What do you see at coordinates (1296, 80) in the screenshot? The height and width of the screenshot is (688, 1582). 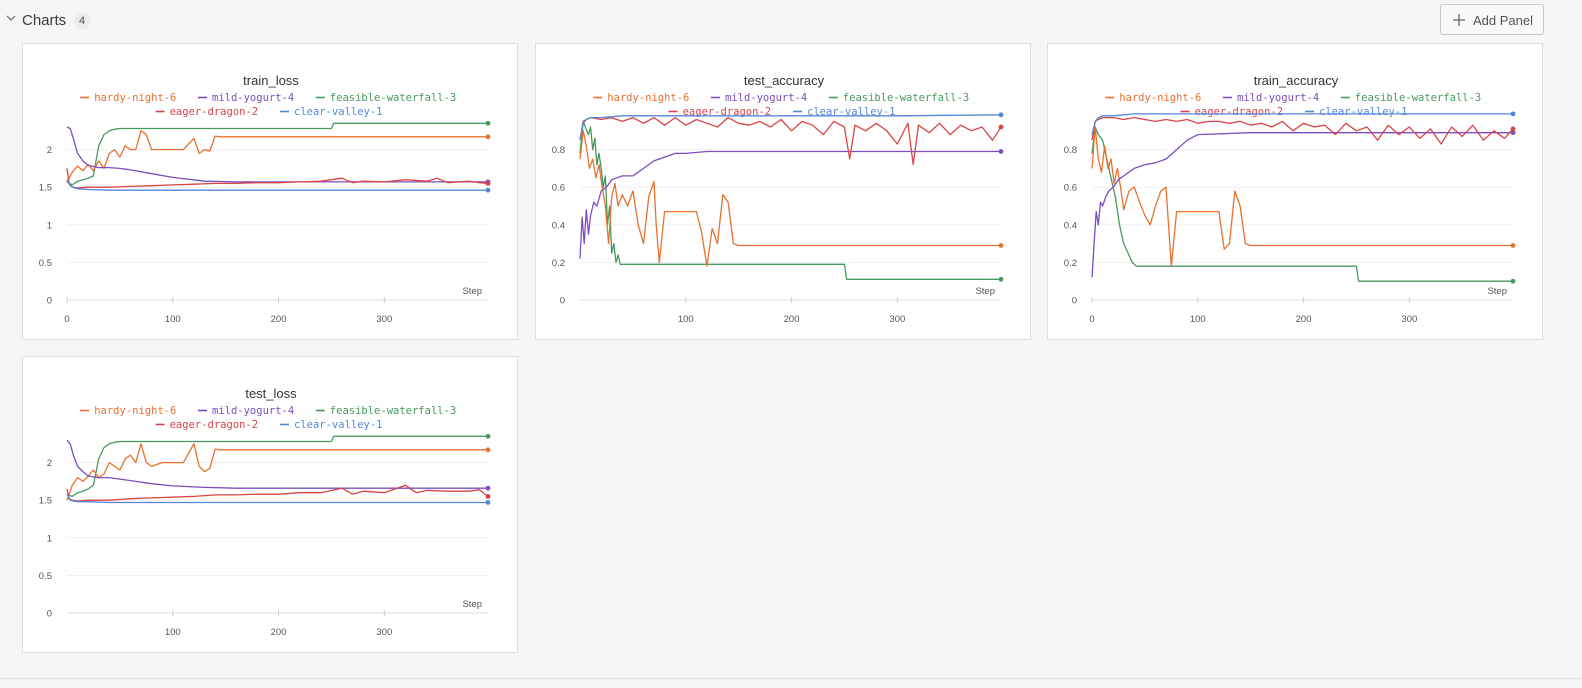 I see `chart-train-accuracy-title: train_accuracy` at bounding box center [1296, 80].